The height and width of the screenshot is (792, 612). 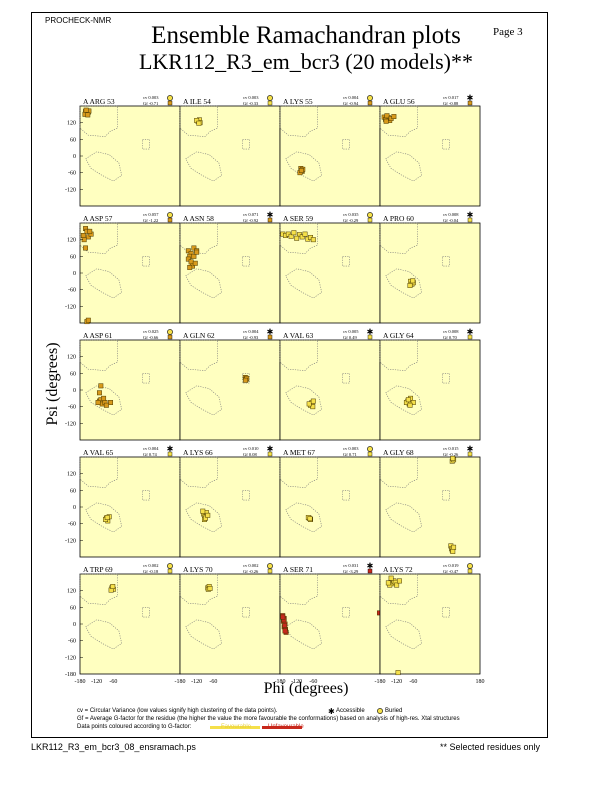 I want to click on panel-a-val-65-gf-swatch, so click(x=170, y=454).